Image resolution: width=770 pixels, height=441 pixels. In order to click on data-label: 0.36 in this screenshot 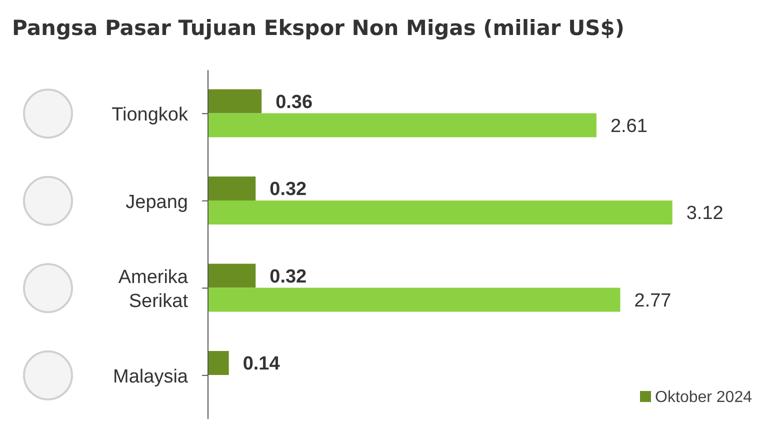, I will do `click(294, 102)`.